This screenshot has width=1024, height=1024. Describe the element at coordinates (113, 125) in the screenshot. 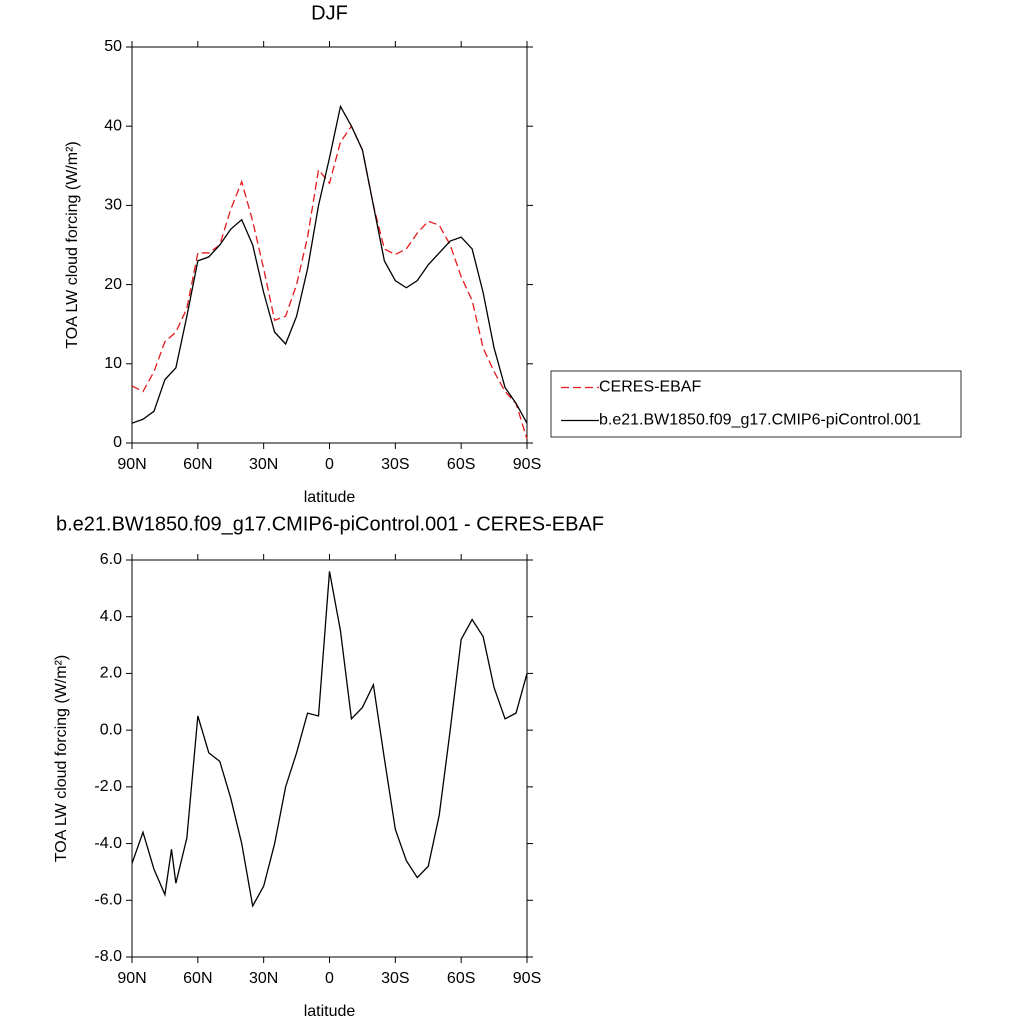

I see `y-tick-label: 40` at that location.